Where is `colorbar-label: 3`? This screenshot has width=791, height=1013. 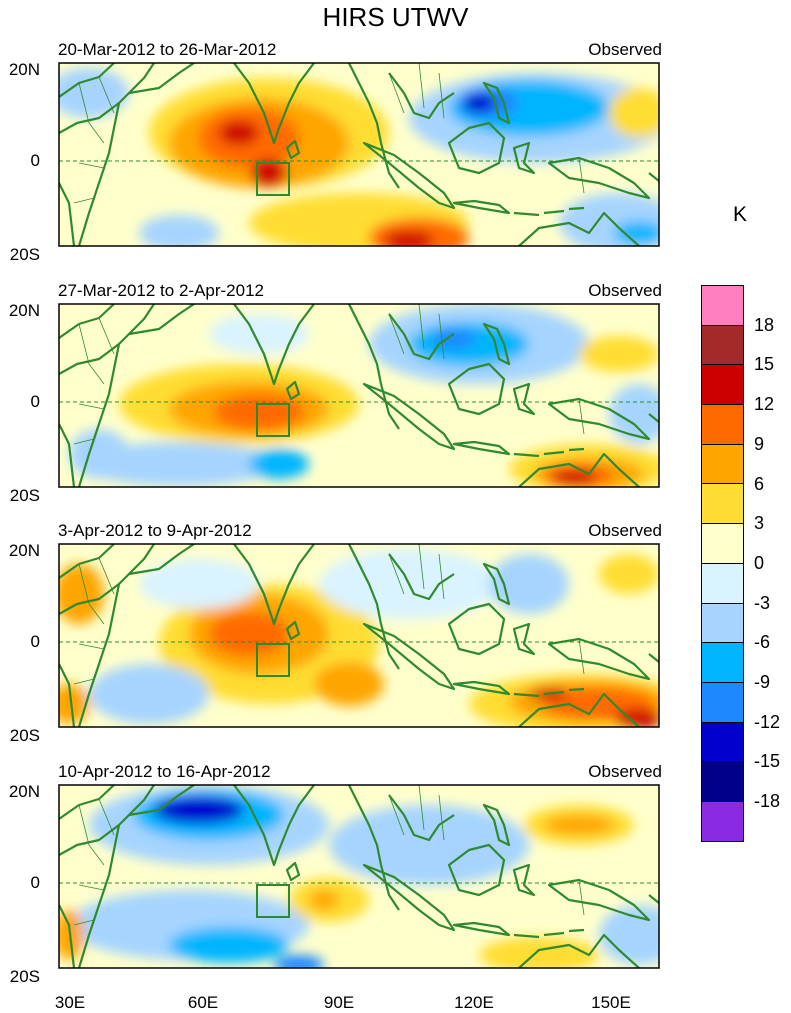
colorbar-label: 3 is located at coordinates (759, 523).